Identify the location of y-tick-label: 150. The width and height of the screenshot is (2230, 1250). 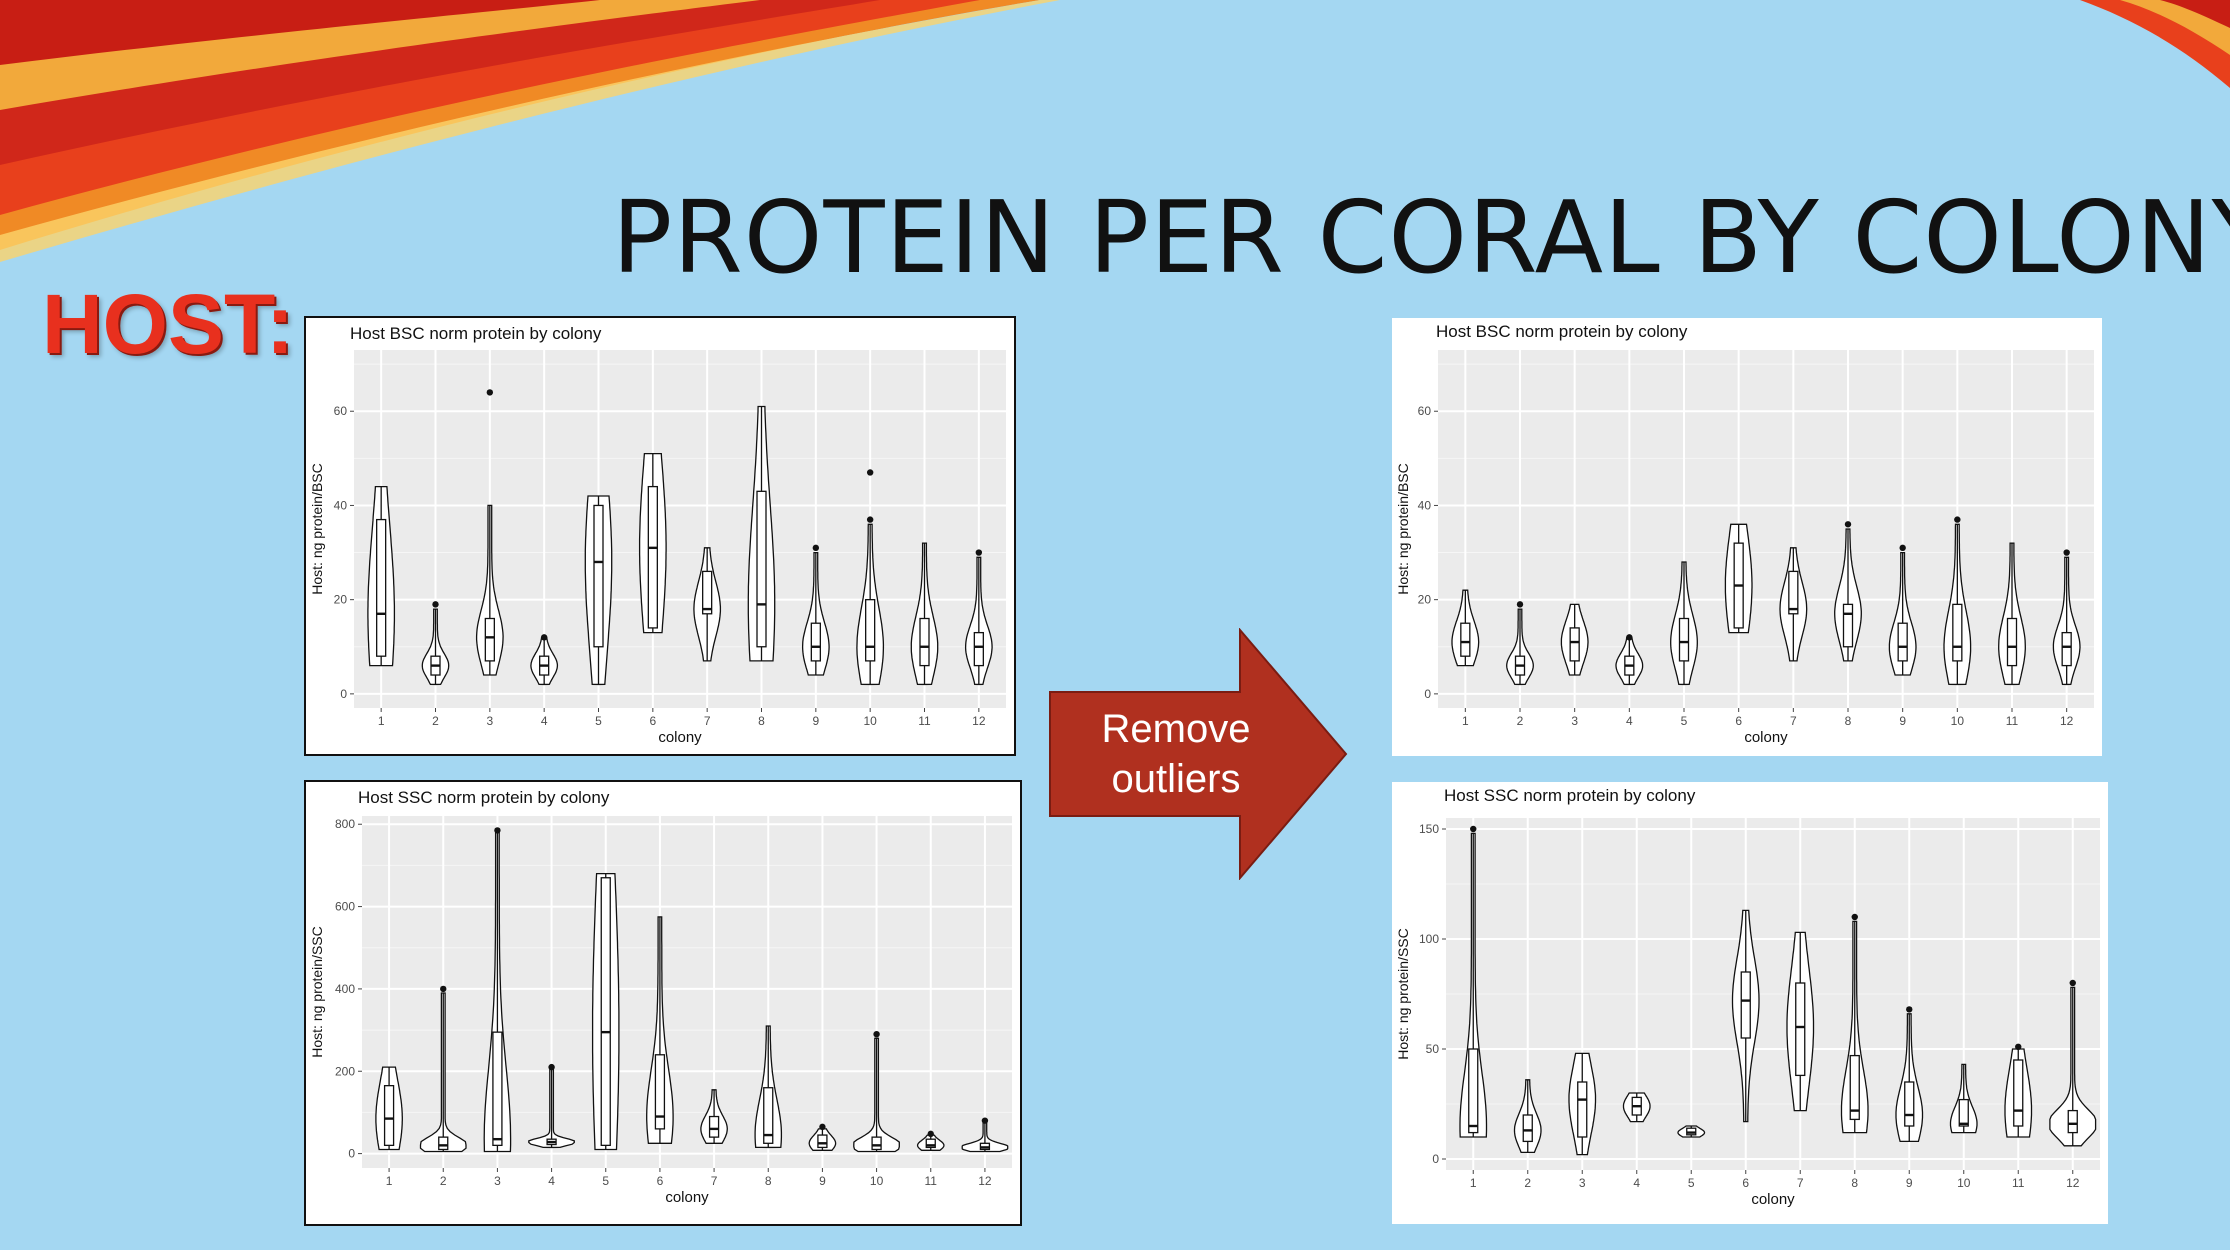
(1429, 829).